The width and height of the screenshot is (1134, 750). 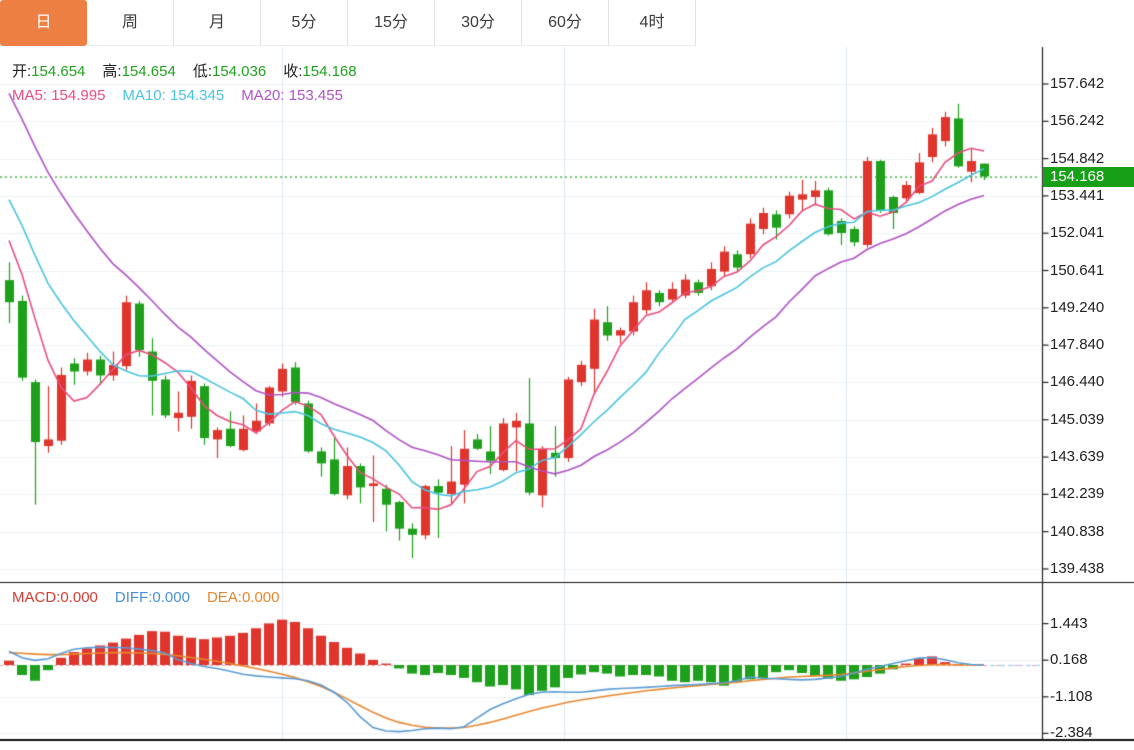 I want to click on macd-readout: MACD:0.000 DIFF:0.000 DEA:0.000, so click(x=154, y=597).